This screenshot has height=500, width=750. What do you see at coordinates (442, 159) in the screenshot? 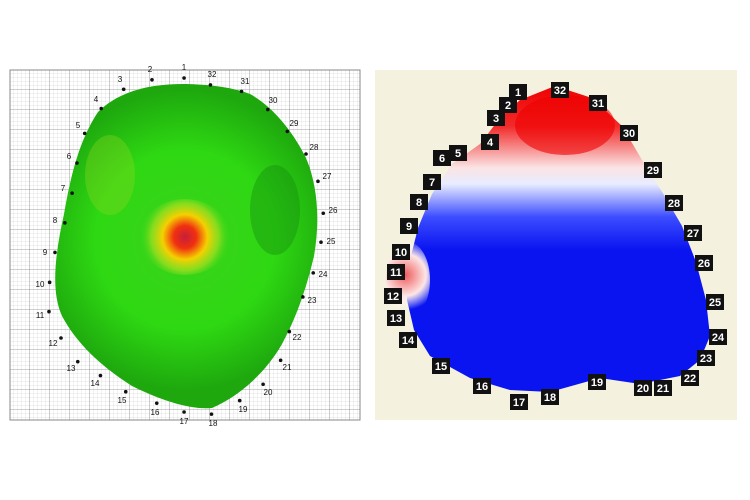
I see `electrode-label: 6` at bounding box center [442, 159].